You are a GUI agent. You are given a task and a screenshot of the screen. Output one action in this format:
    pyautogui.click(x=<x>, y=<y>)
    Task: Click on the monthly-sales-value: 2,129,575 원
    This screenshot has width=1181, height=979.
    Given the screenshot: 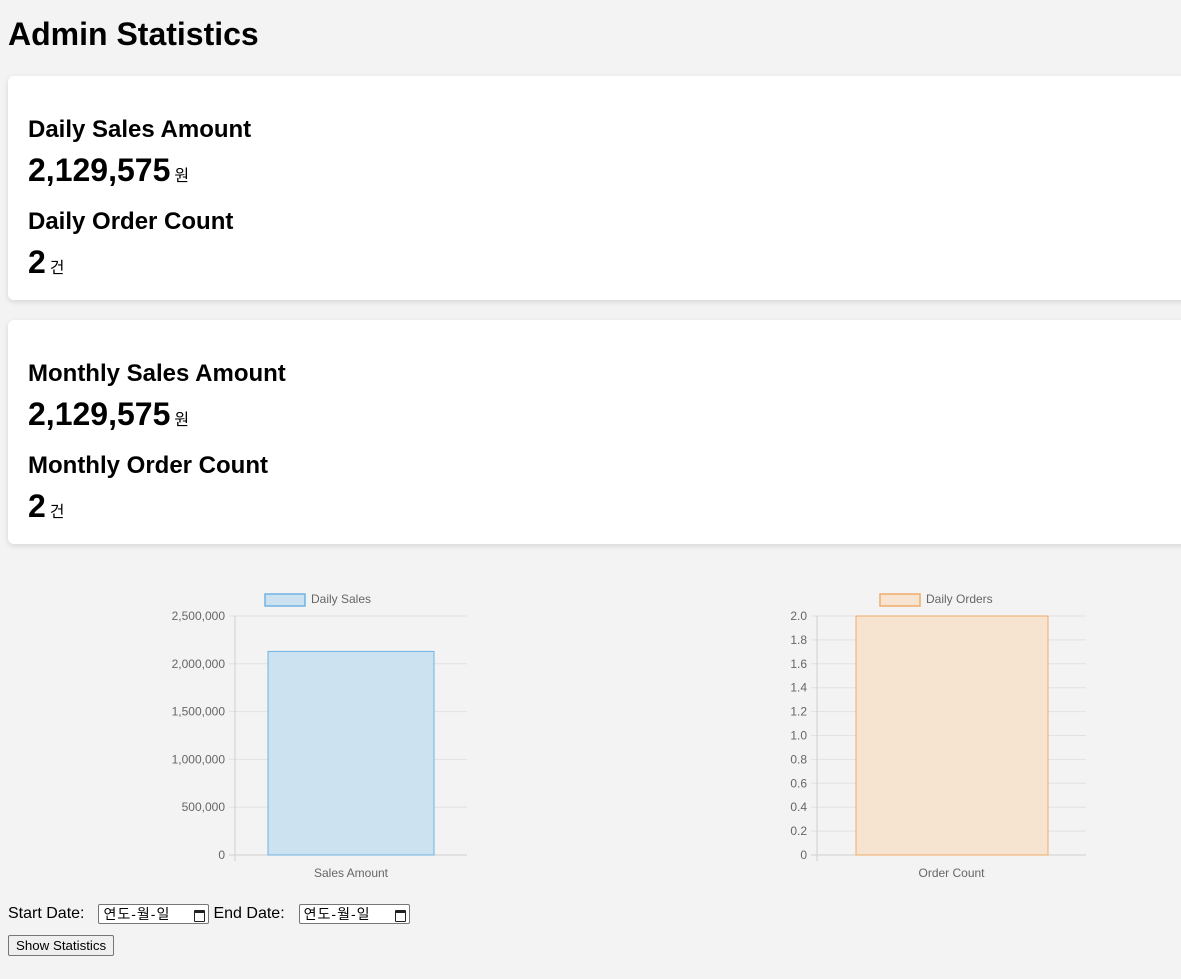 What is the action you would take?
    pyautogui.click(x=108, y=417)
    